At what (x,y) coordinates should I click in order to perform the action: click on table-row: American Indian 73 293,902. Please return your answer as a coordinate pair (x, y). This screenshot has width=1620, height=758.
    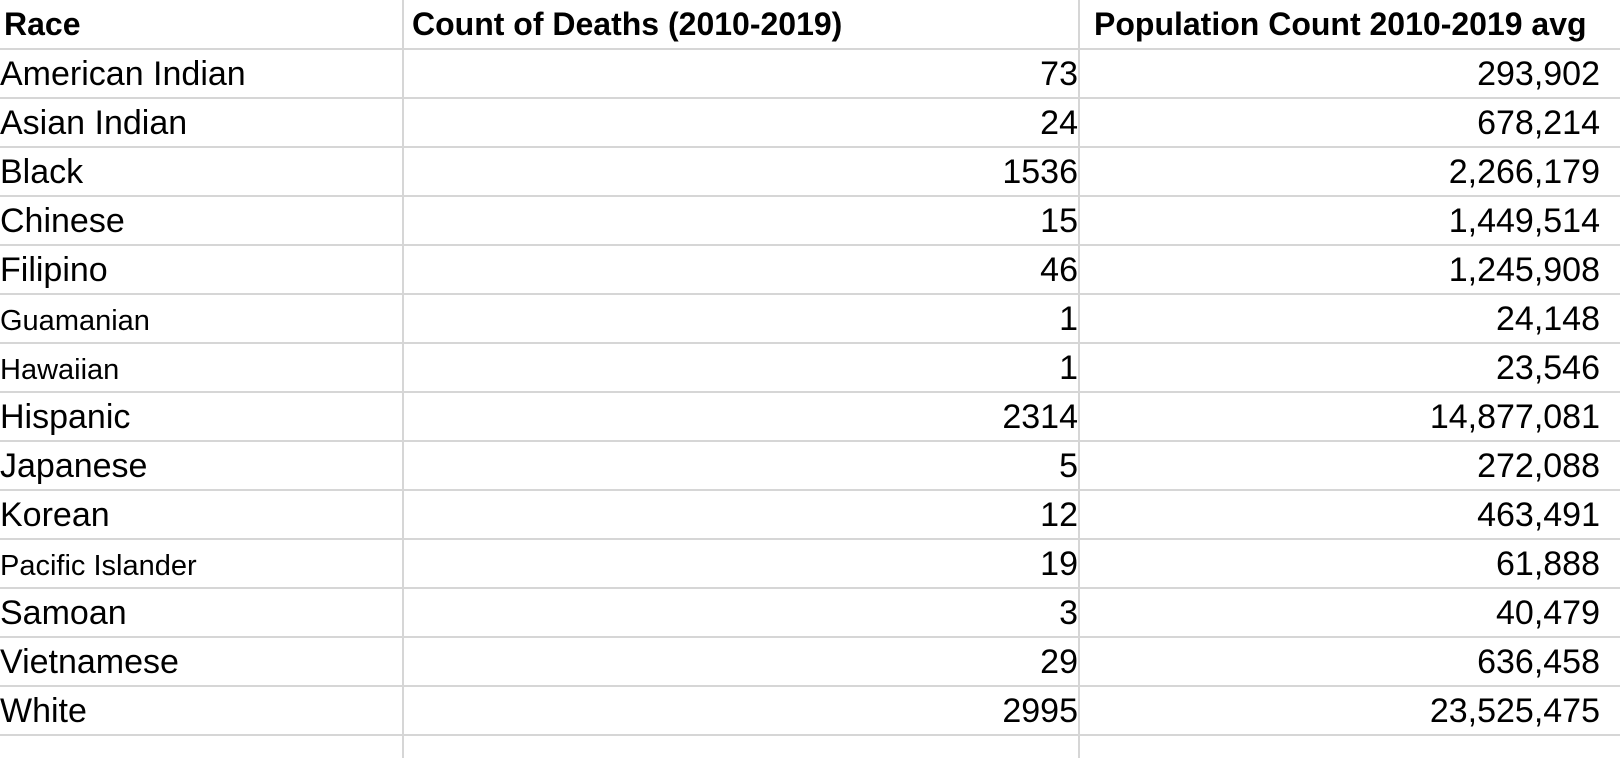
    Looking at the image, I should click on (810, 74).